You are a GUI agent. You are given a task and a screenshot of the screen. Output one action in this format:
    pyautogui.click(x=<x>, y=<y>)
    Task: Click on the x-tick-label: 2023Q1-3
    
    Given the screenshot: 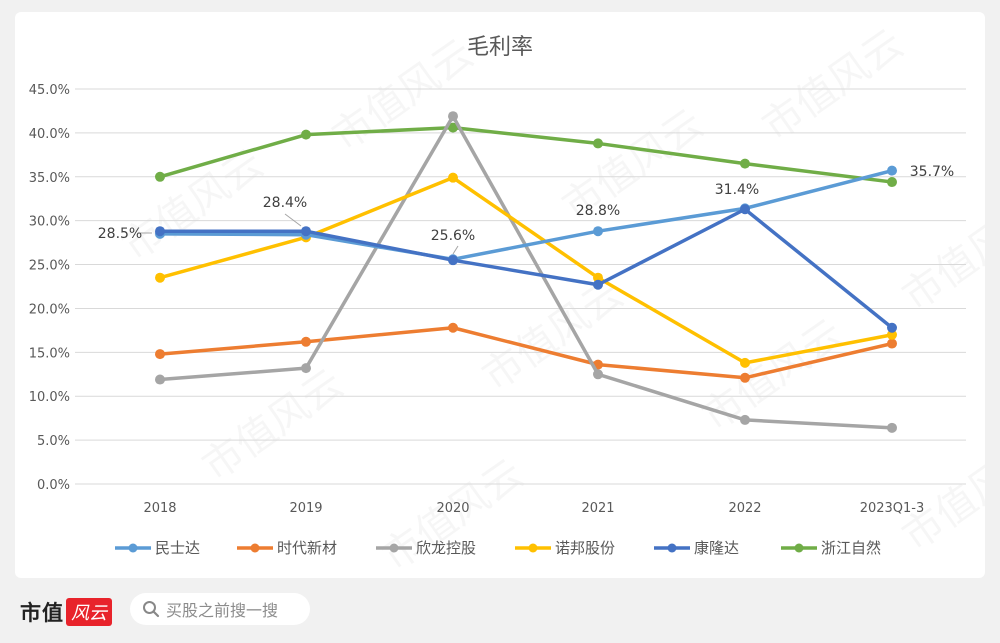 What is the action you would take?
    pyautogui.click(x=892, y=508)
    